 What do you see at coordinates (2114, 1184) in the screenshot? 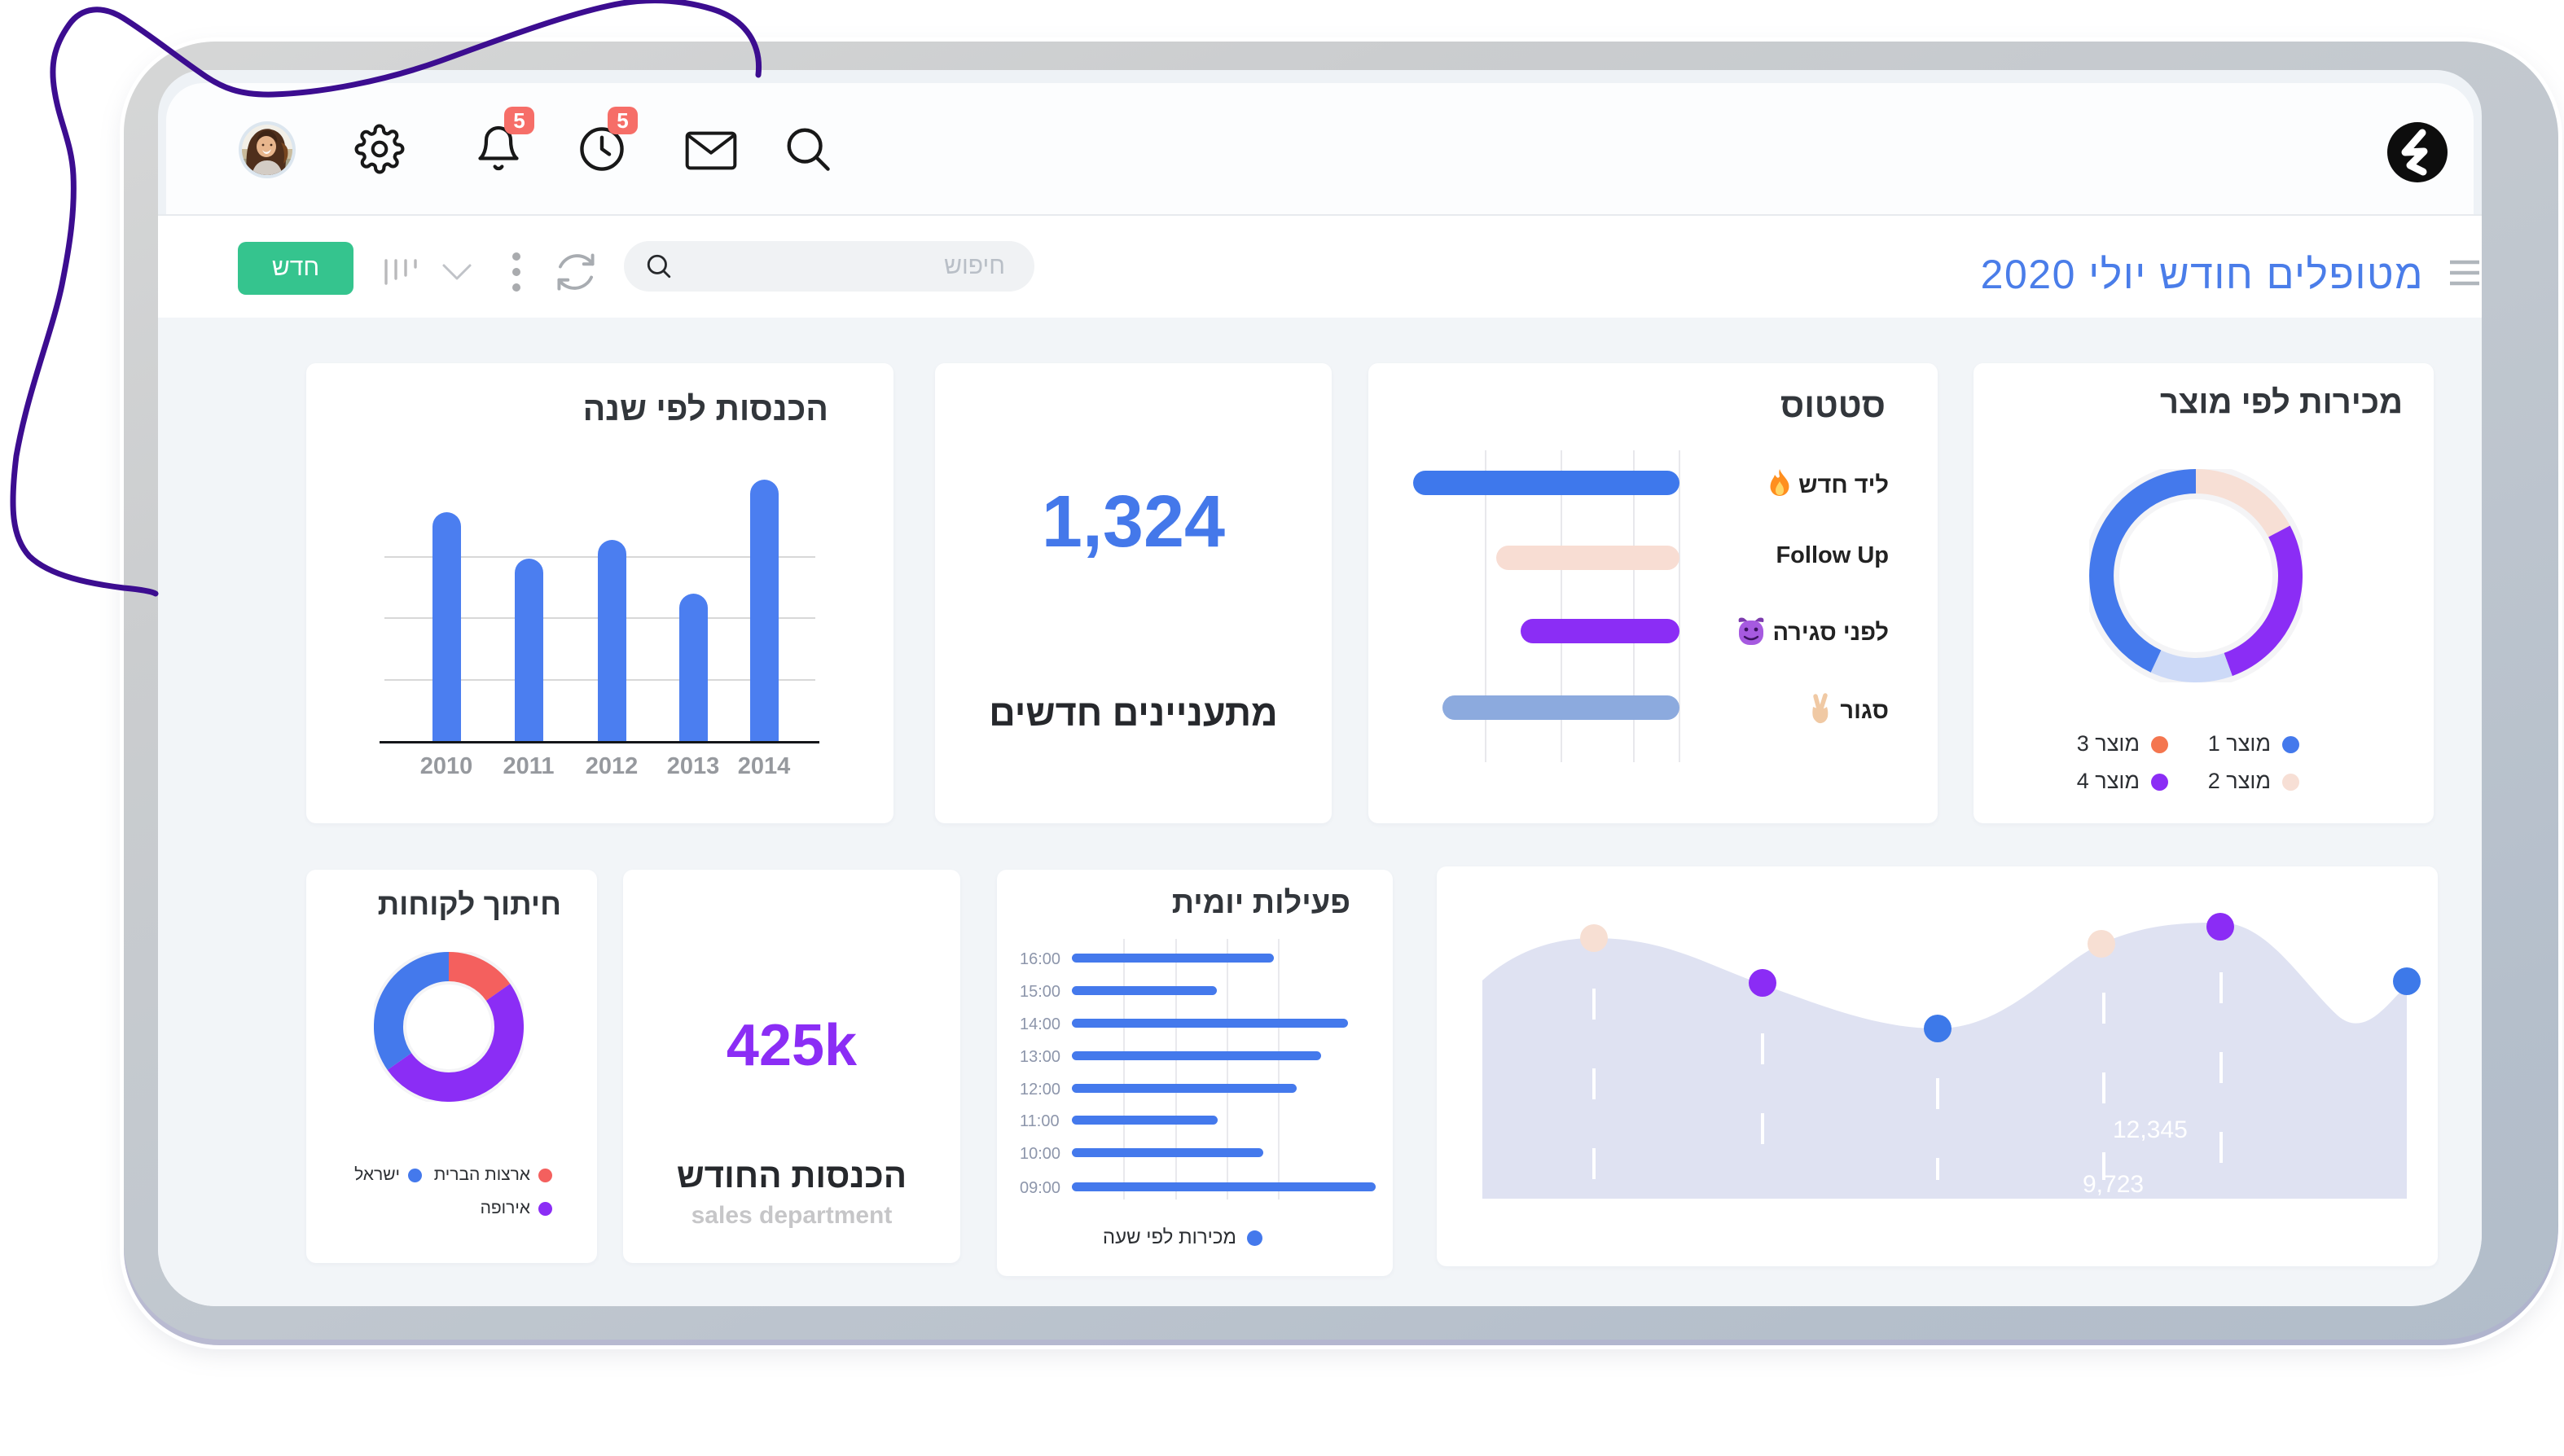
I see `svg-text: 9,723` at bounding box center [2114, 1184].